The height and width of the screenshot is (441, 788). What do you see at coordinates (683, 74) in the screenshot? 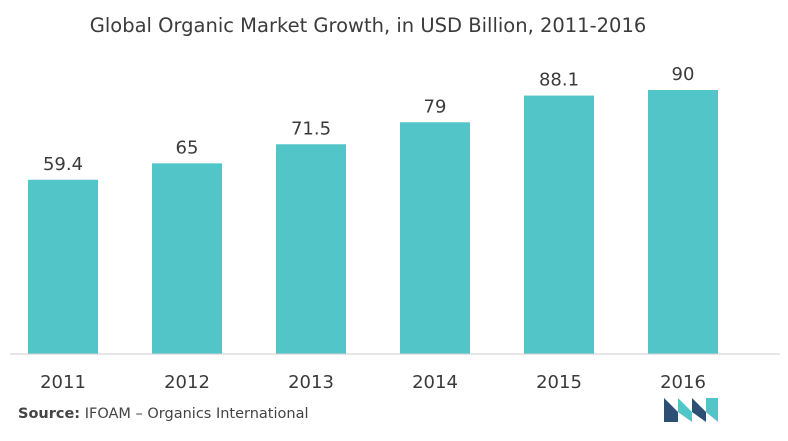
I see `value-label-2016: 90` at bounding box center [683, 74].